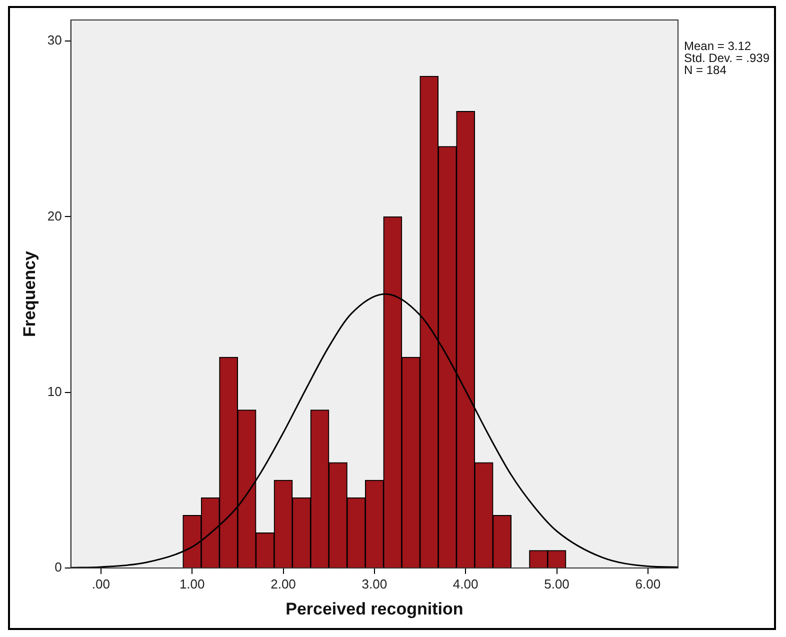  What do you see at coordinates (706, 70) in the screenshot?
I see `text: N = 184` at bounding box center [706, 70].